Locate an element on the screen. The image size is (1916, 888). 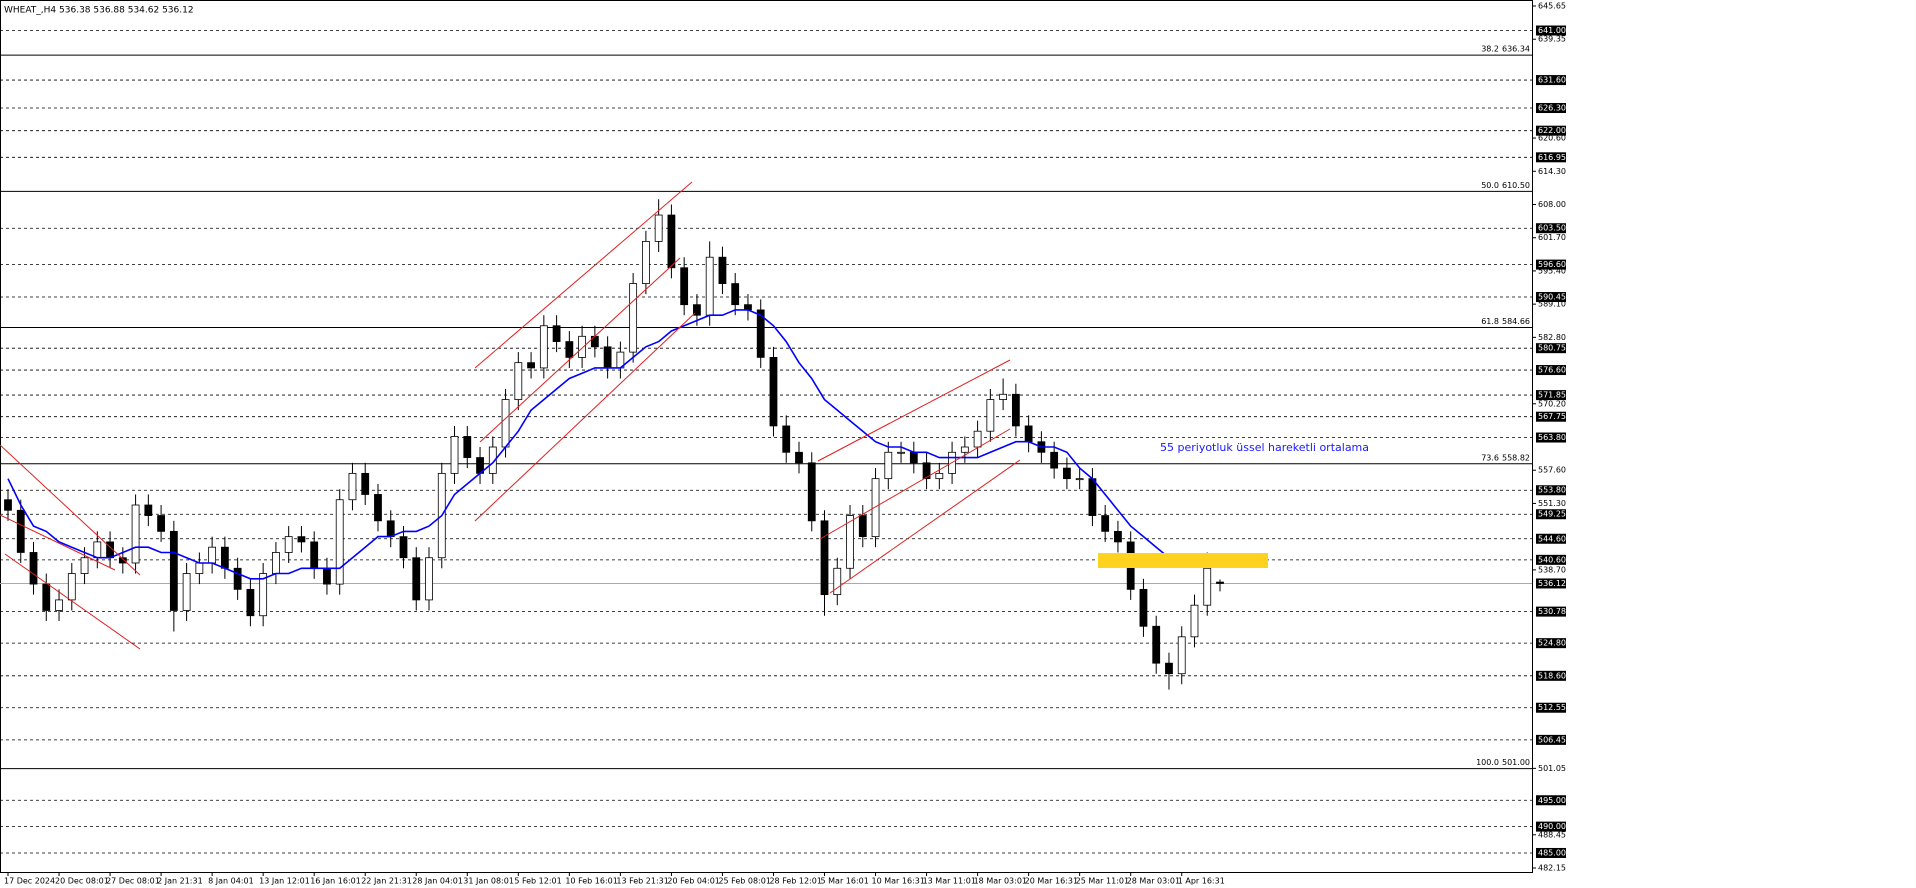
level-label: 641.00 is located at coordinates (1552, 30).